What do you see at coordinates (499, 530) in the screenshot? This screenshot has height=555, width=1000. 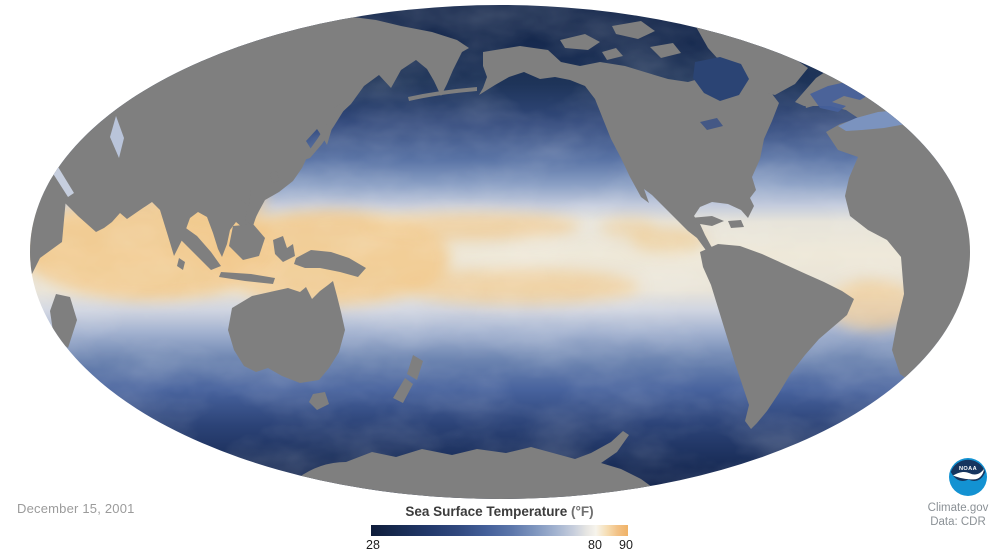 I see `colorbar` at bounding box center [499, 530].